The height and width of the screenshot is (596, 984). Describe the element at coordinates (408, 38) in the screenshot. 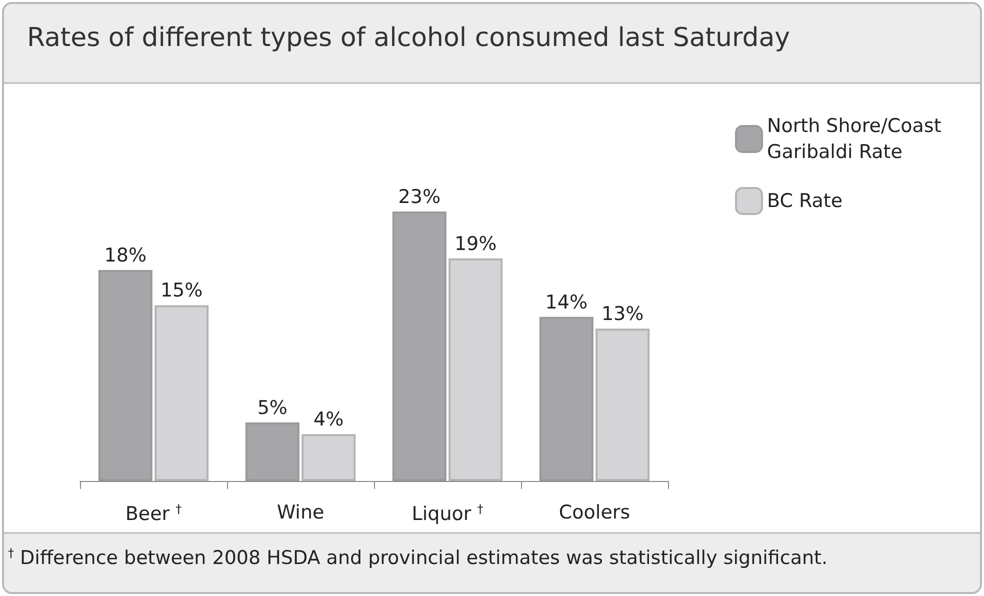

I see `chart-title: Rates of different types of alcohol consumed last Saturday` at that location.